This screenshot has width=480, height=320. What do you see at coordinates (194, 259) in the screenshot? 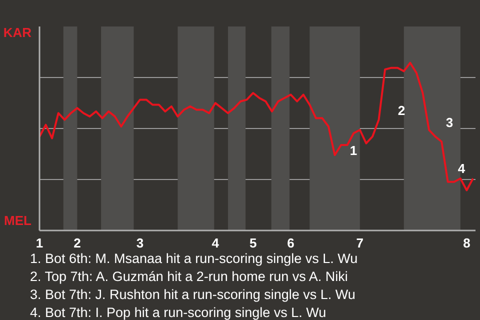
I see `text: 1. Bot 6th: M. Msanaa hit a run-scoring single vs L. Wu` at bounding box center [194, 259].